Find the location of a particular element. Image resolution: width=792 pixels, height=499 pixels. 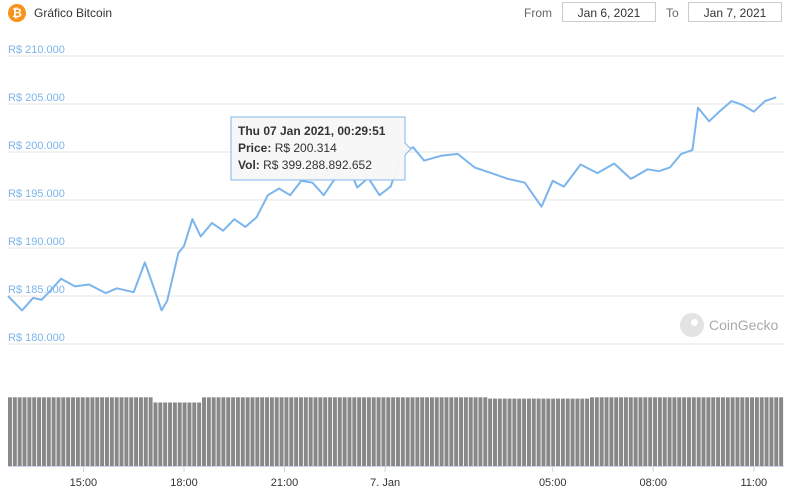

x-tick-label: 15:00 is located at coordinates (84, 483).